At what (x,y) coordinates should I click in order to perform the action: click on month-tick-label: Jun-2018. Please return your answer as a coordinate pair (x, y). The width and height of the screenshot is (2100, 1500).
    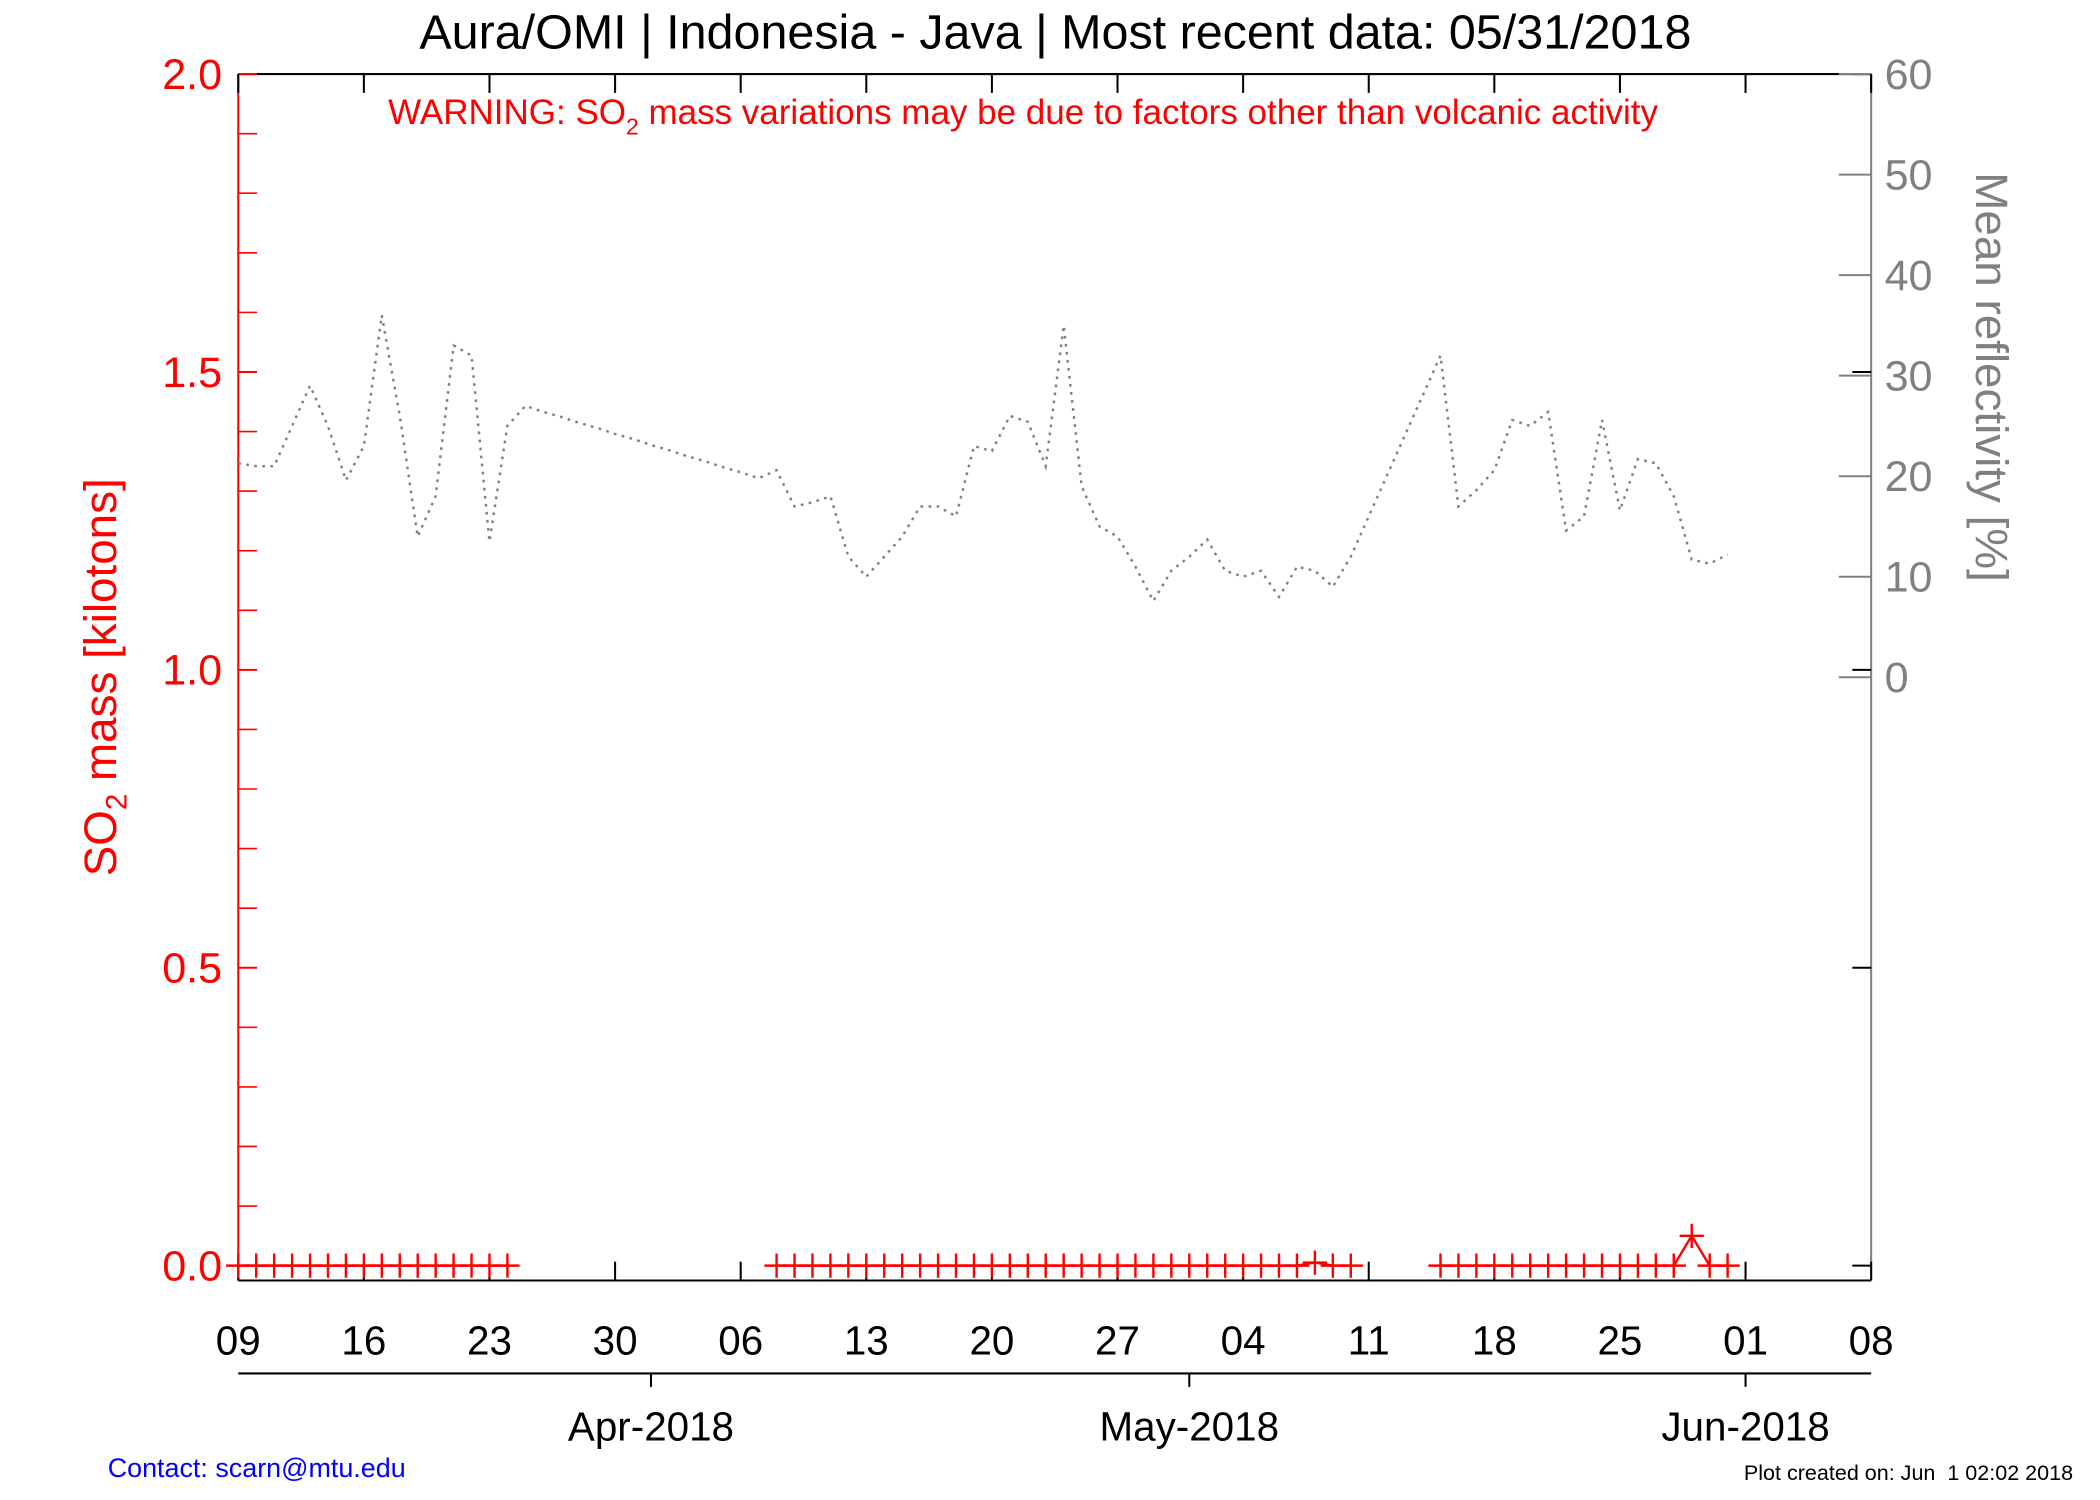
    Looking at the image, I should click on (1745, 1427).